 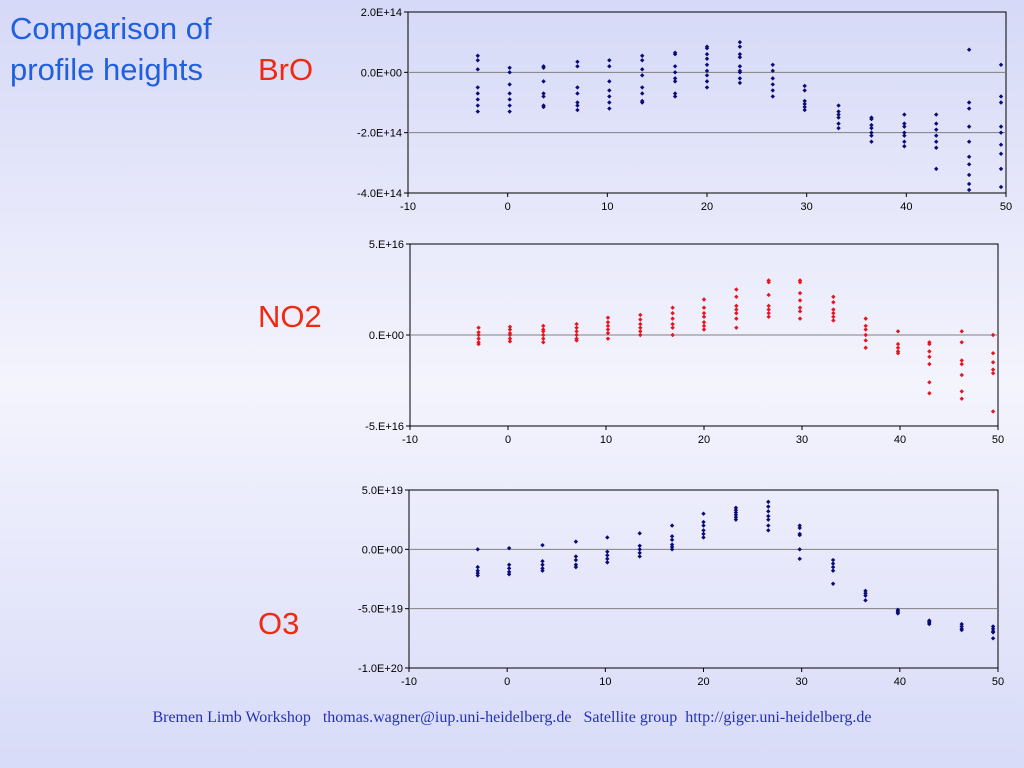 What do you see at coordinates (607, 207) in the screenshot?
I see `bro-x-tick-label: 10` at bounding box center [607, 207].